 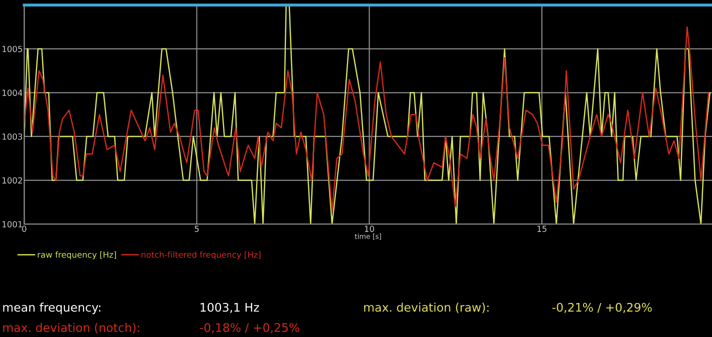 What do you see at coordinates (602, 307) in the screenshot?
I see `text: -0,21% / +0,29%` at bounding box center [602, 307].